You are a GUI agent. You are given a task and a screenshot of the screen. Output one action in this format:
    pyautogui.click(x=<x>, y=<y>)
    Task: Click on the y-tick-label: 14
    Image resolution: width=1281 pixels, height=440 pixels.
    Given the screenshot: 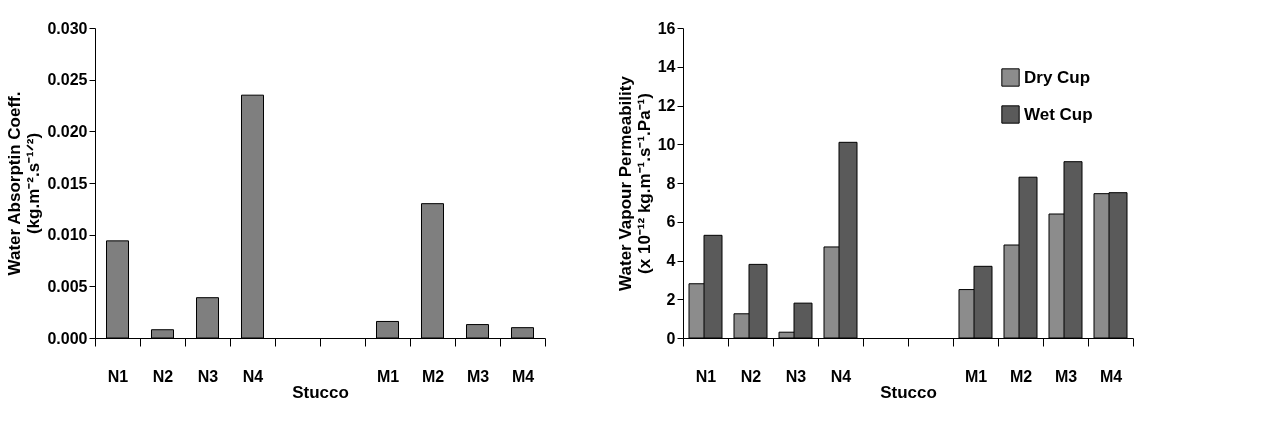 What is the action you would take?
    pyautogui.click(x=666, y=67)
    